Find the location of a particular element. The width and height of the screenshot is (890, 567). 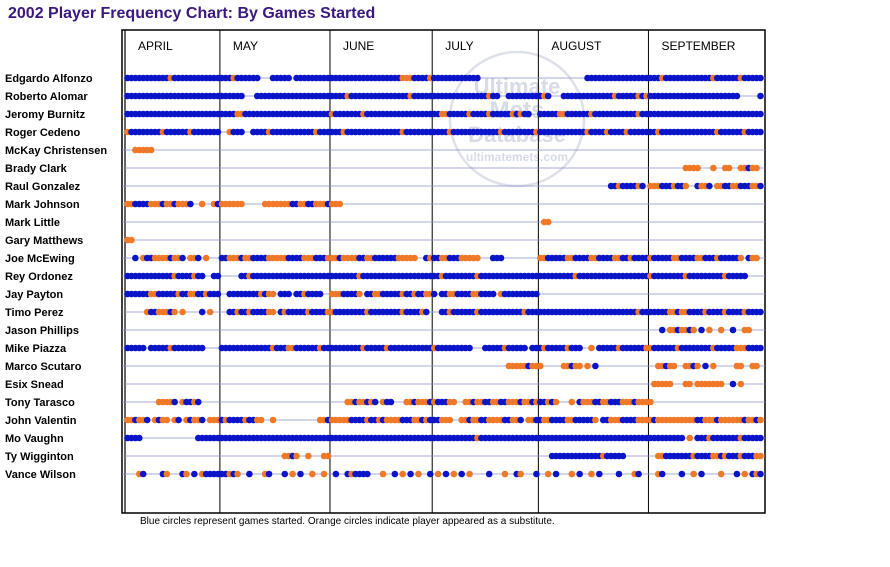

player-row: Timo Perez is located at coordinates (385, 313).